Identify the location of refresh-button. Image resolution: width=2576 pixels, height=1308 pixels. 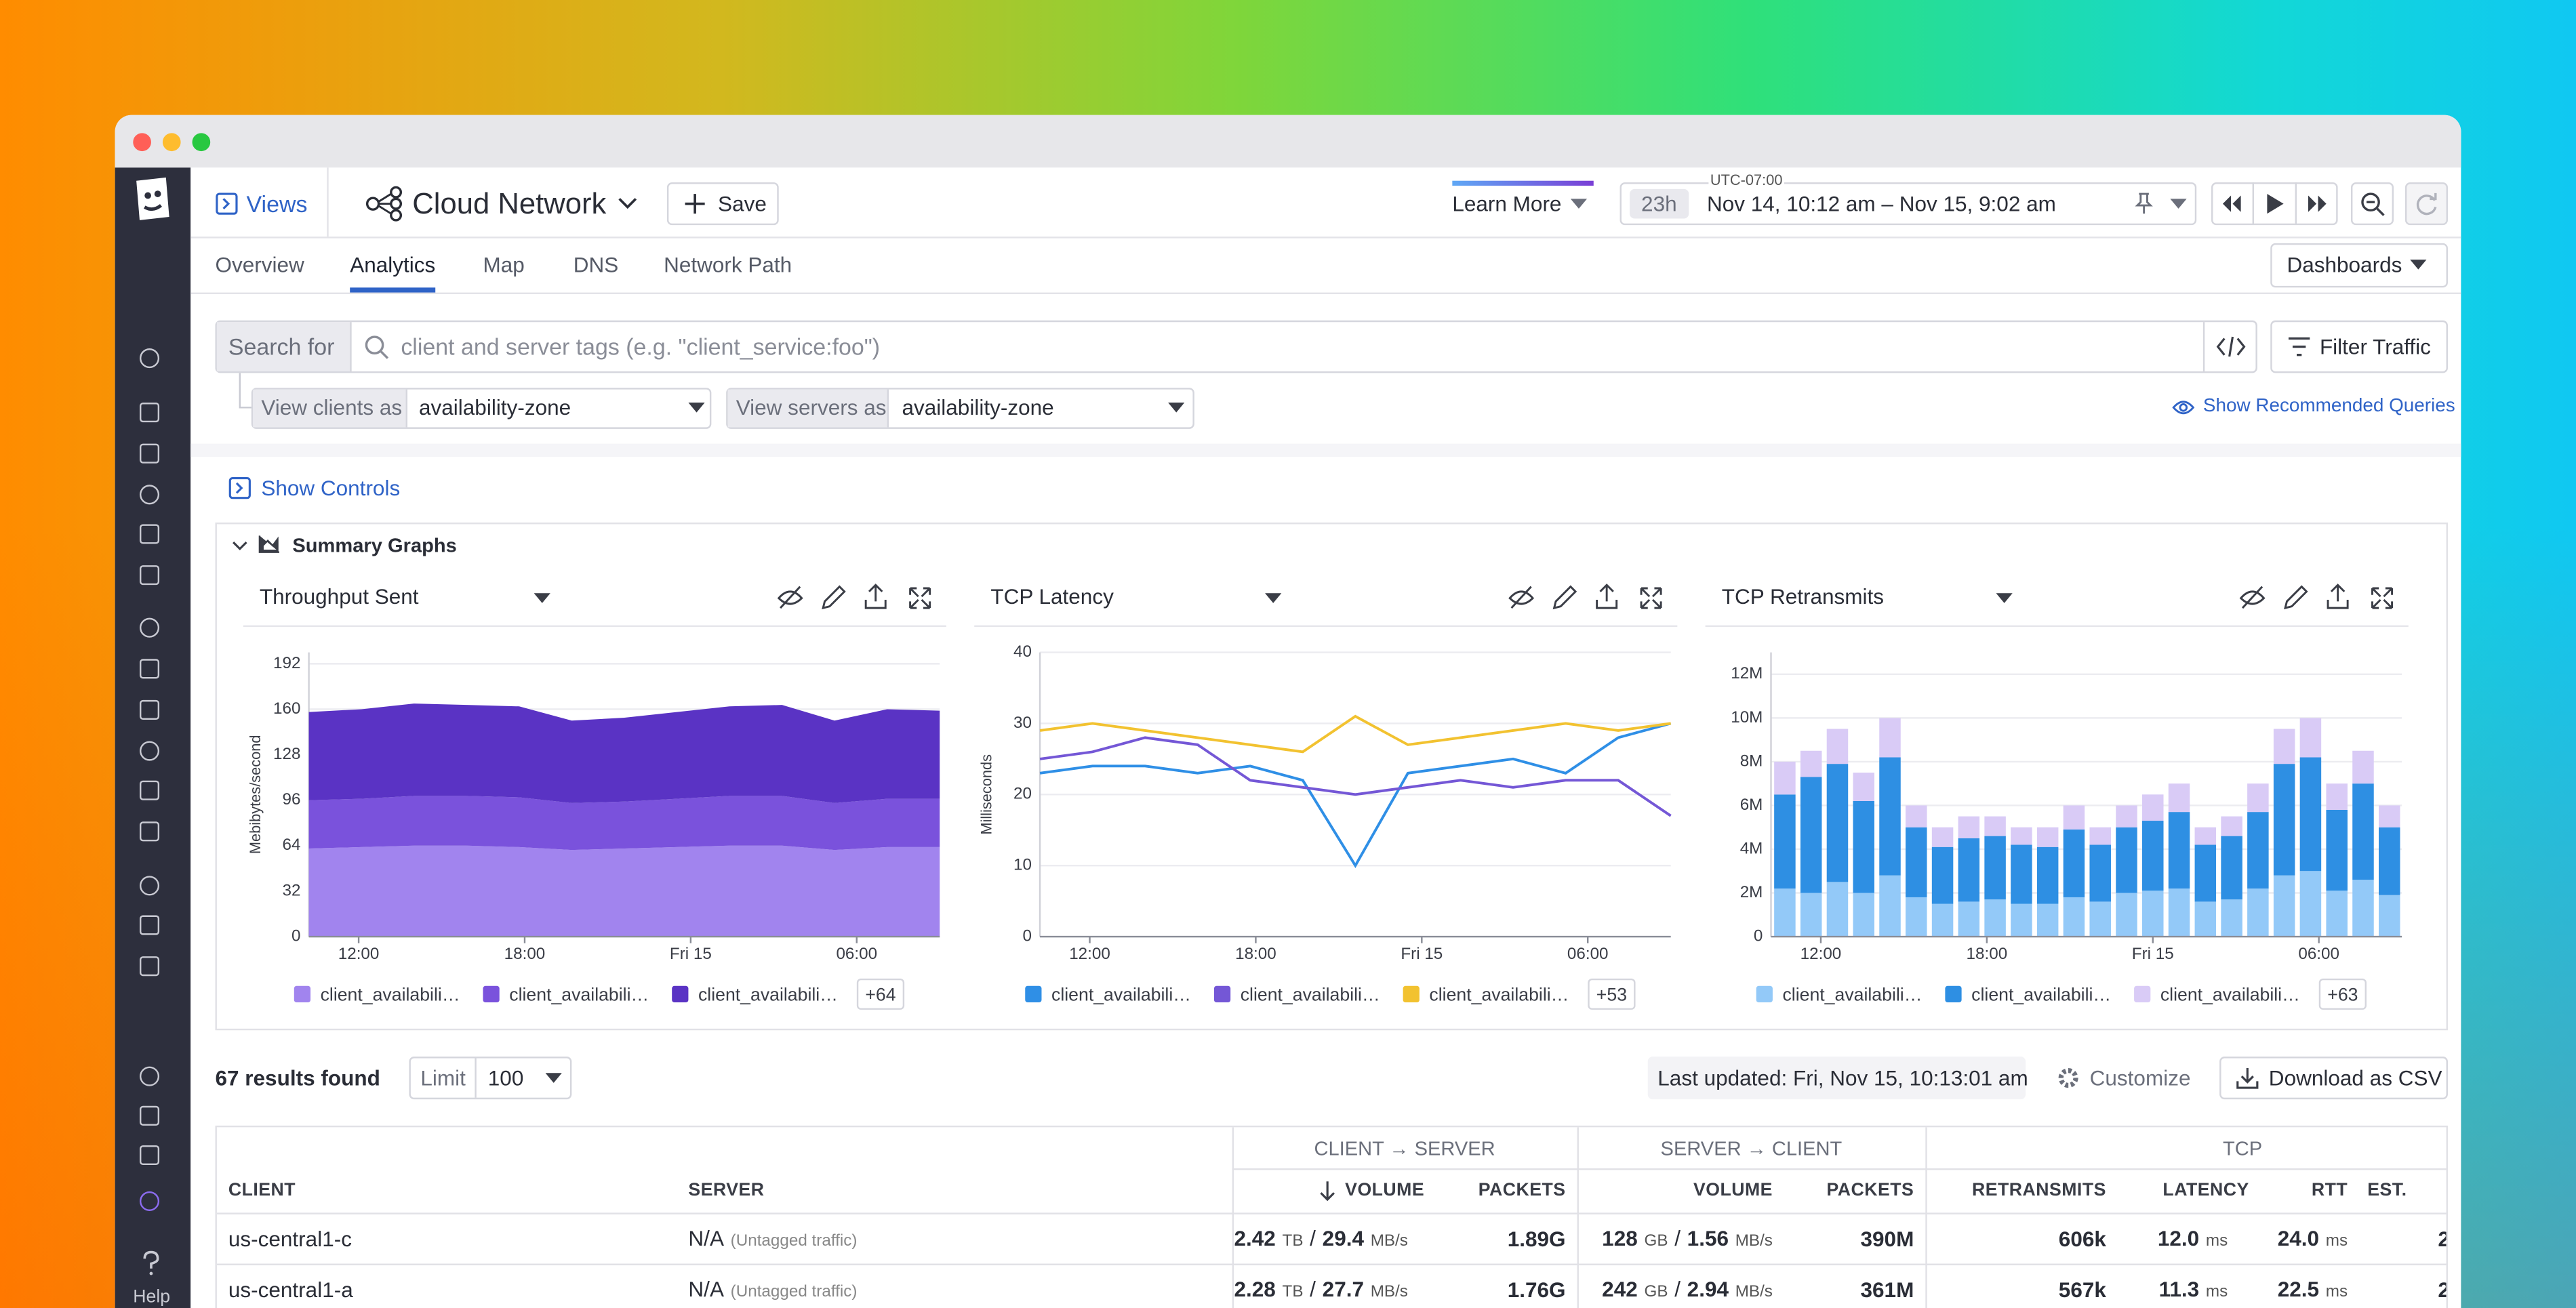
(2426, 204).